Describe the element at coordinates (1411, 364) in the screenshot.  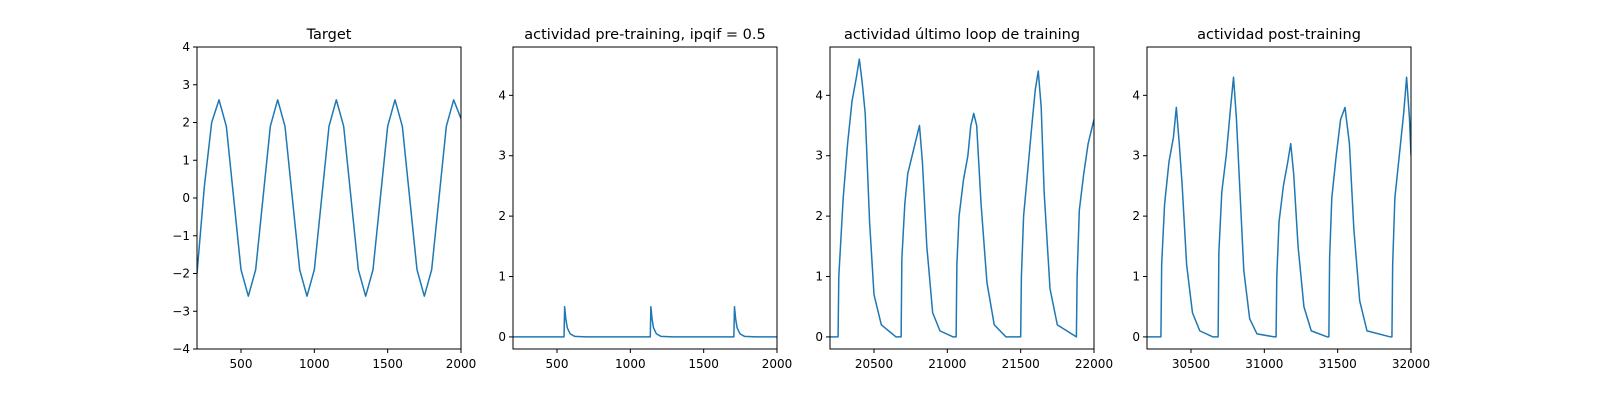
I see `x-tick-label: 32000` at that location.